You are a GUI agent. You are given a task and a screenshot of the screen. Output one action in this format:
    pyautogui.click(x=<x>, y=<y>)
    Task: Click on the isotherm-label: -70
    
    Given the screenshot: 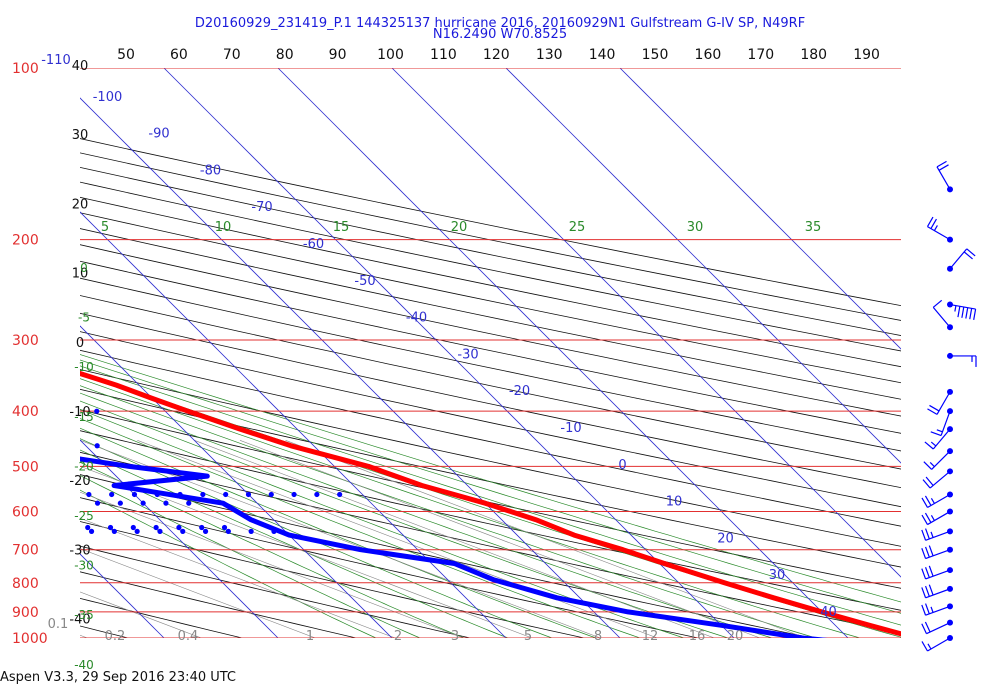 What is the action you would take?
    pyautogui.click(x=261, y=207)
    